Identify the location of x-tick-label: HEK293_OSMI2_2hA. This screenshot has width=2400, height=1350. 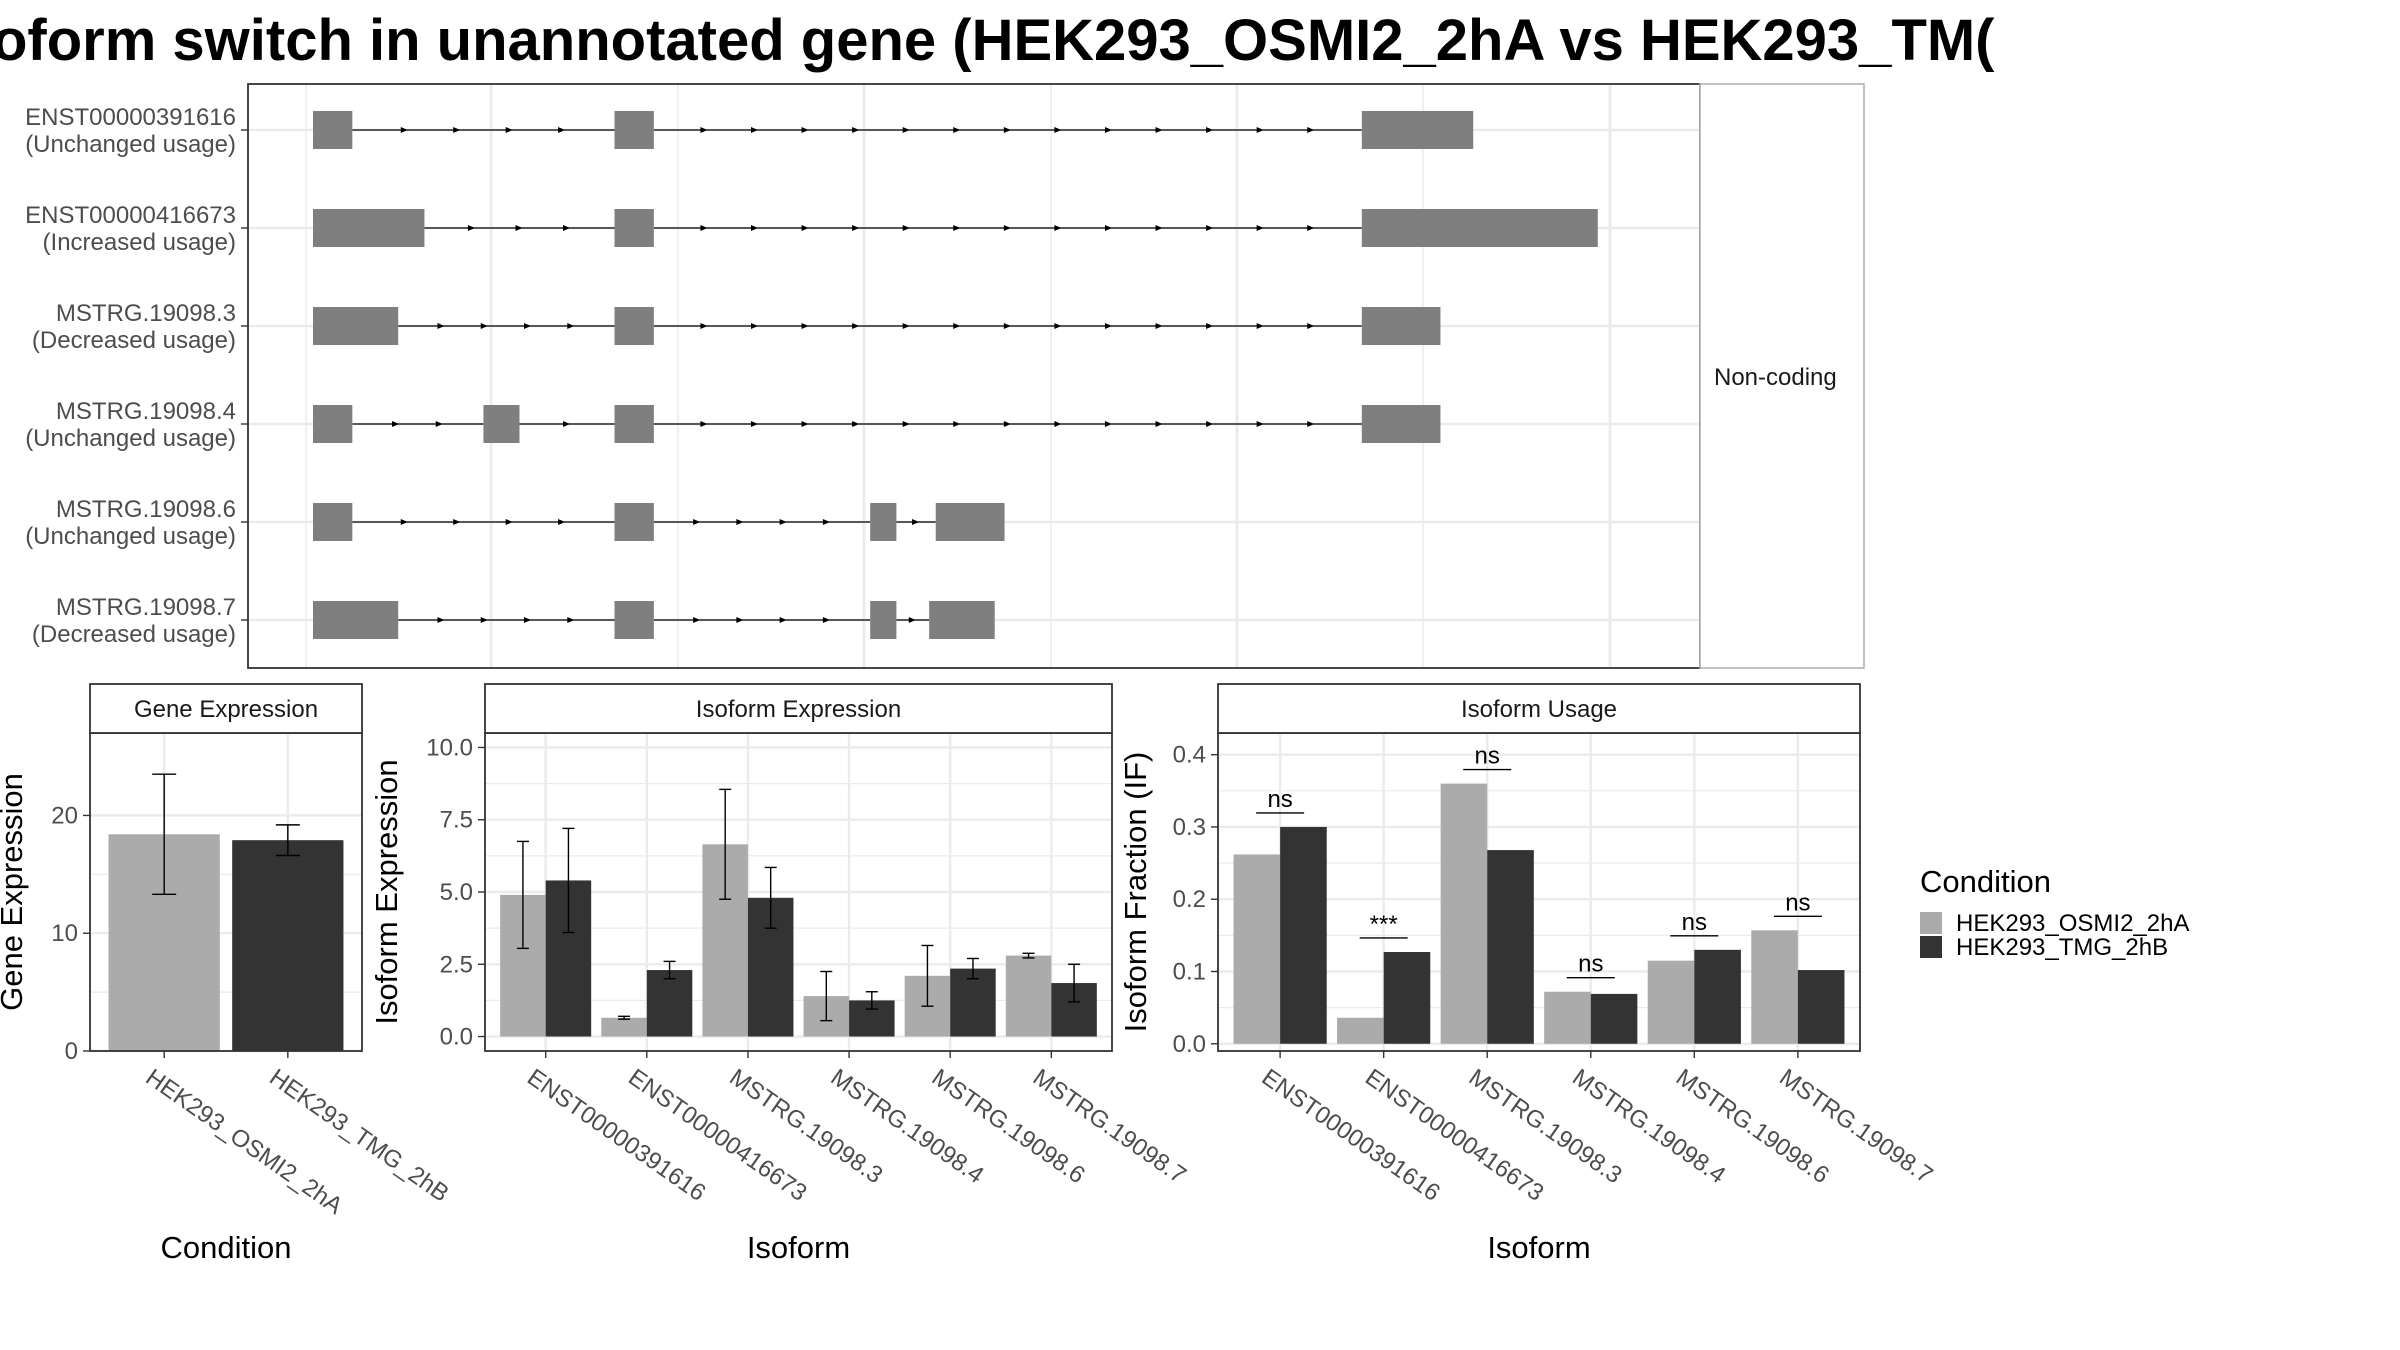
(244, 1142).